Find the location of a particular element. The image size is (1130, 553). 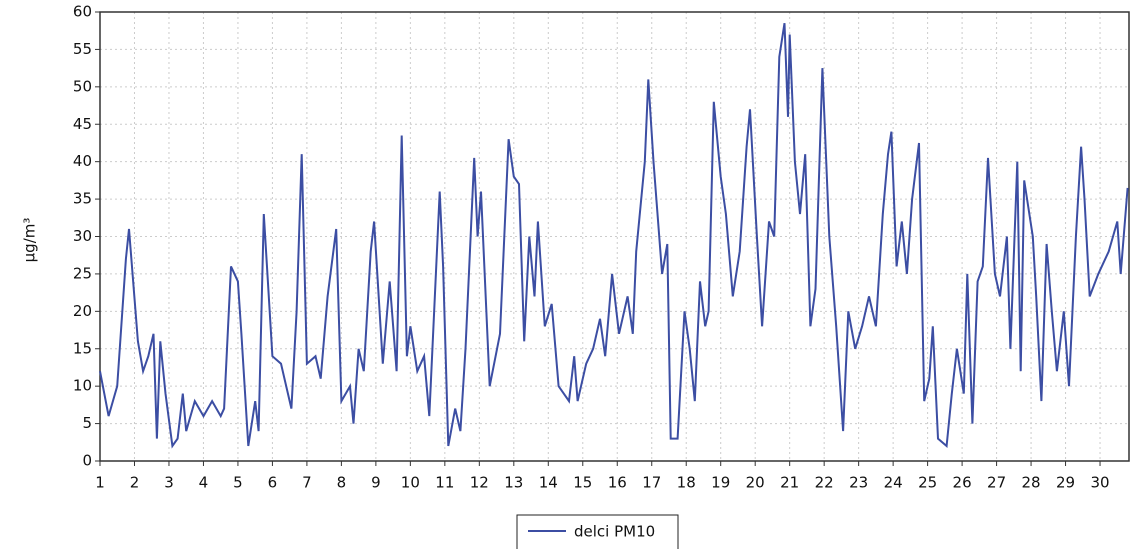

x-tick-label: 11 is located at coordinates (444, 483).